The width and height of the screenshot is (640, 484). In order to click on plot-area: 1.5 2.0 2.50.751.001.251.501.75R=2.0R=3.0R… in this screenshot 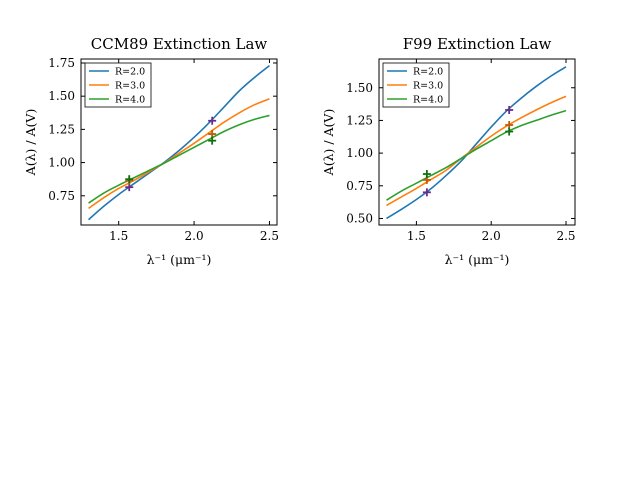, I will do `click(163, 149)`.